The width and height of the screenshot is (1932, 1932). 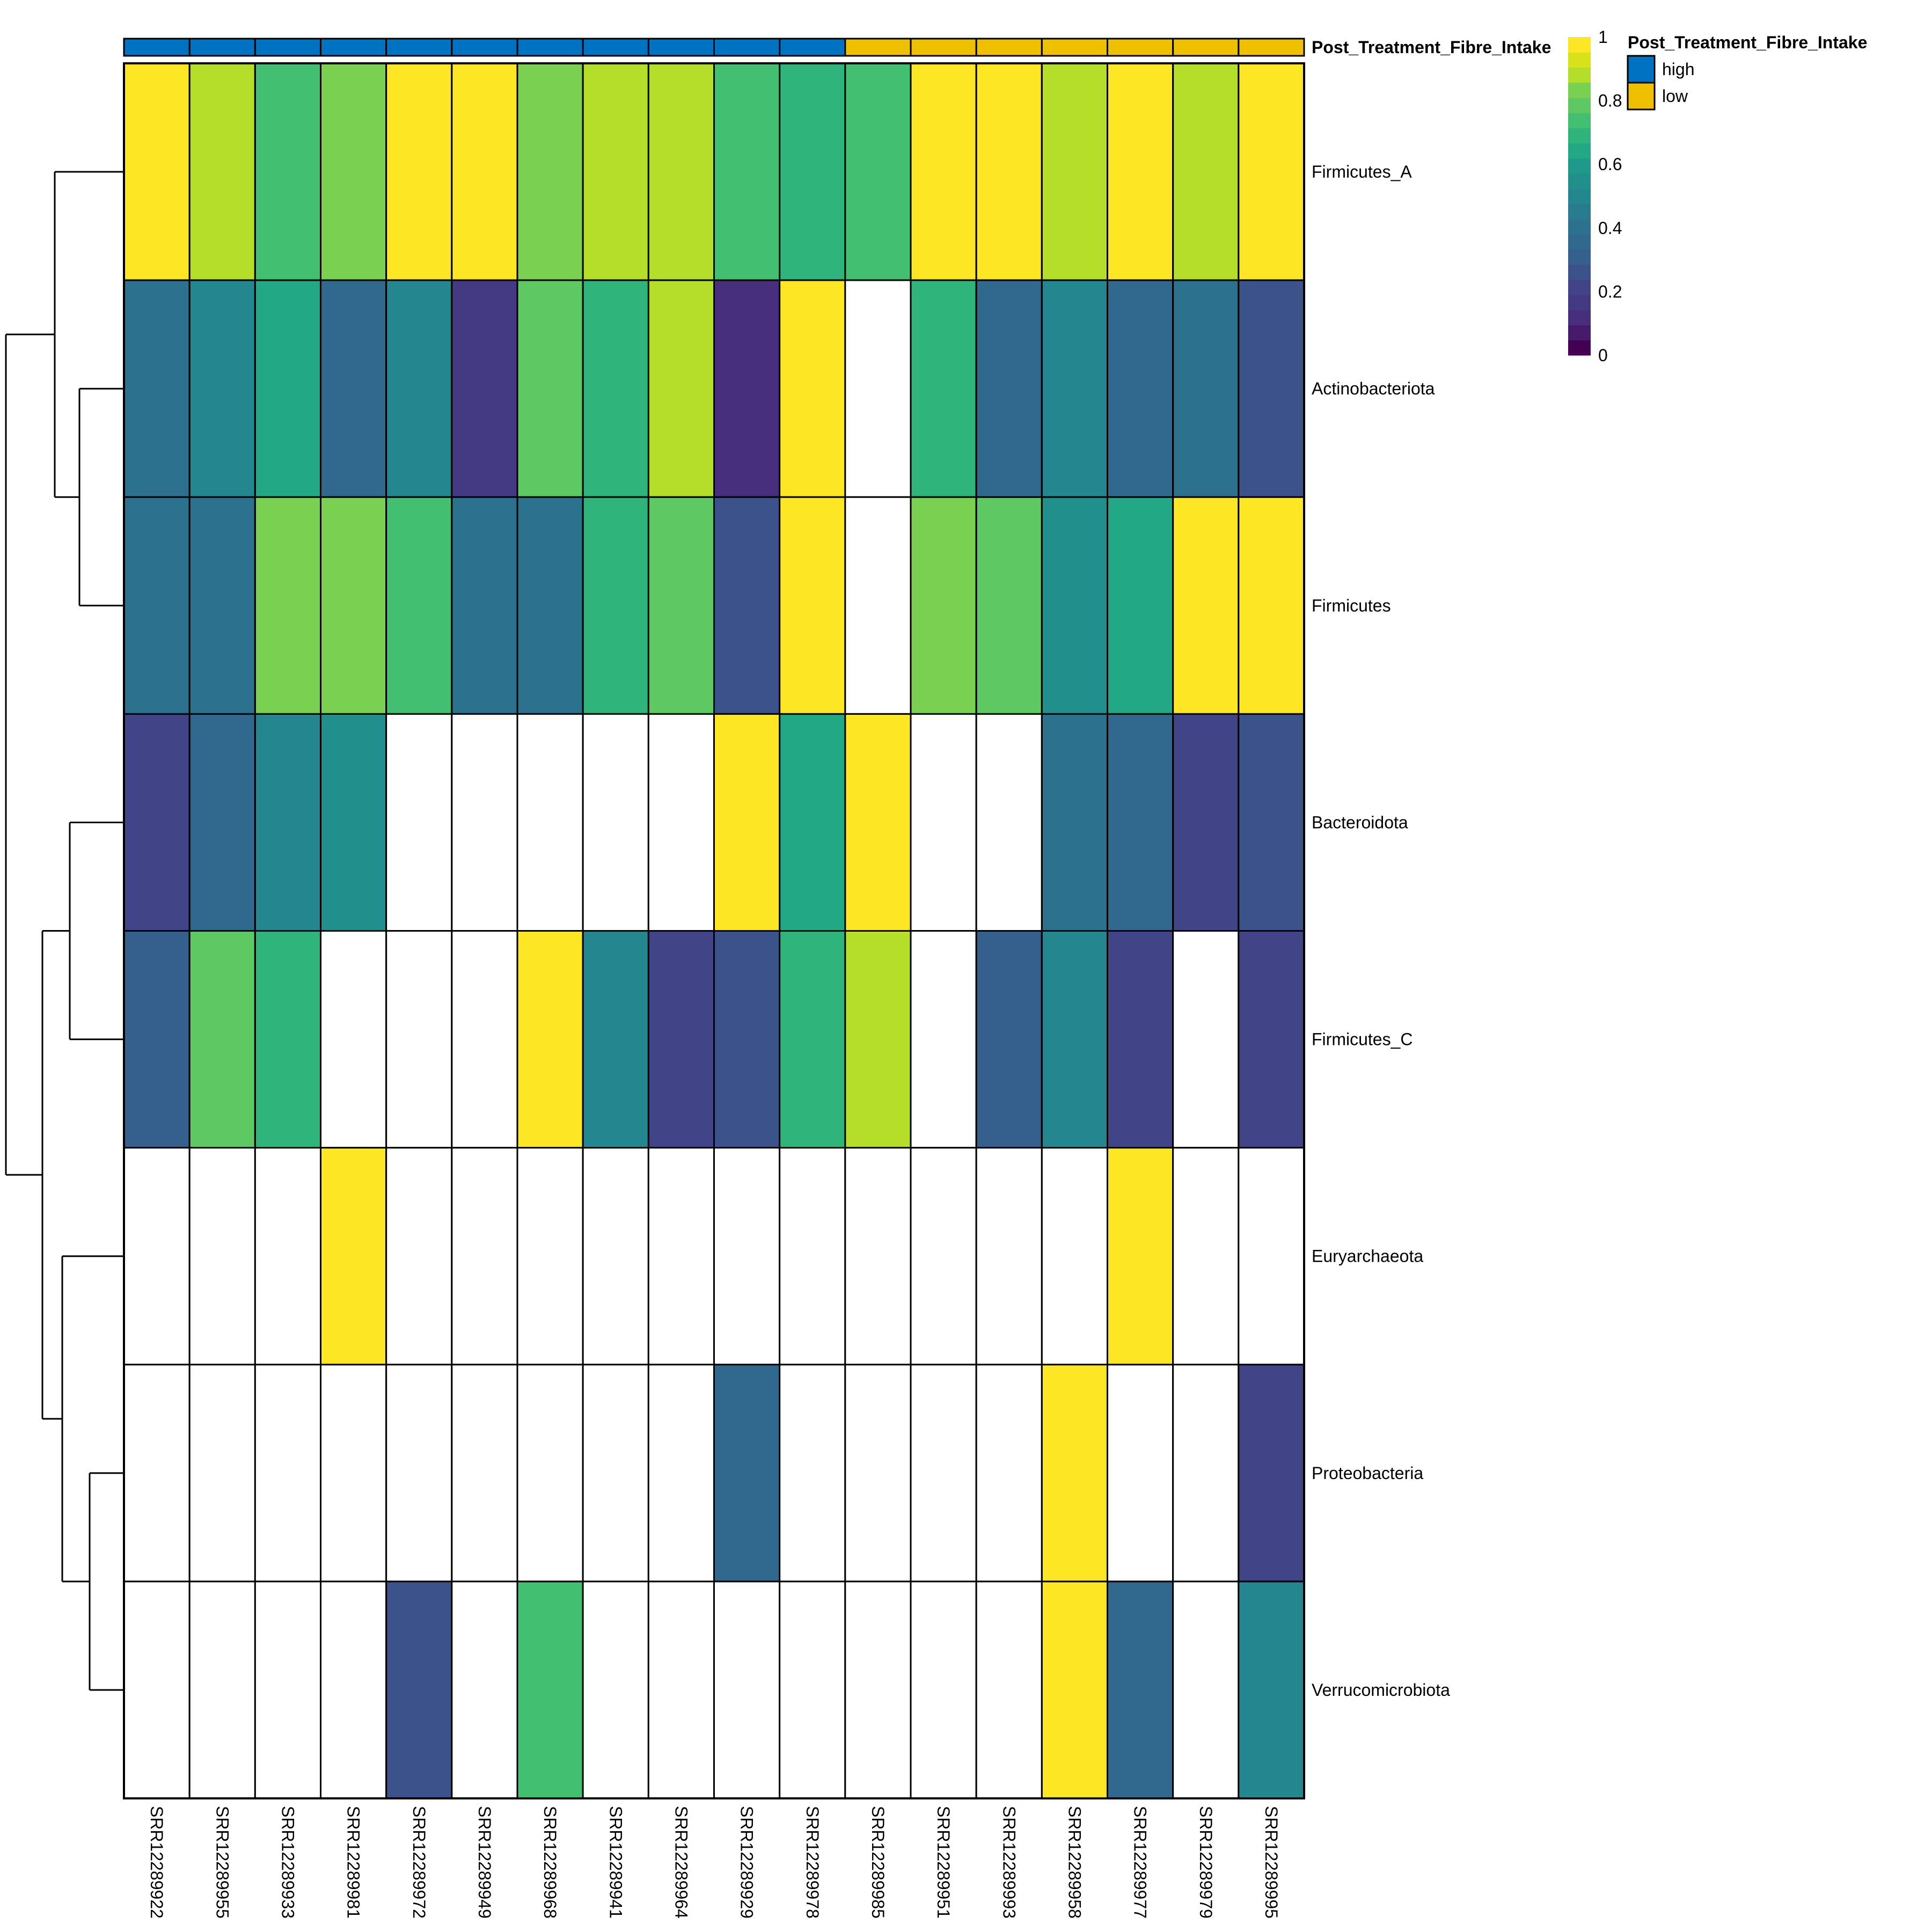 I want to click on column-label: SRR12289995, so click(x=1271, y=1862).